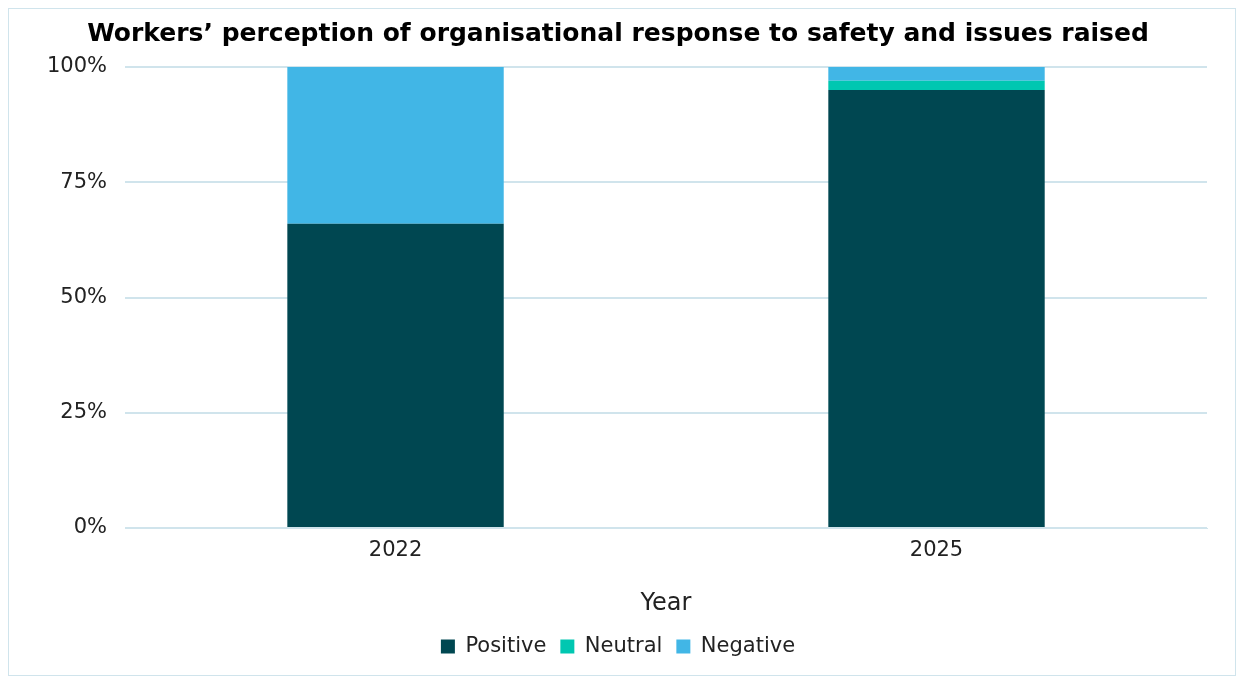  What do you see at coordinates (618, 32) in the screenshot?
I see `chart-title: Workers’ perception of organisational response to safety and issues raised` at bounding box center [618, 32].